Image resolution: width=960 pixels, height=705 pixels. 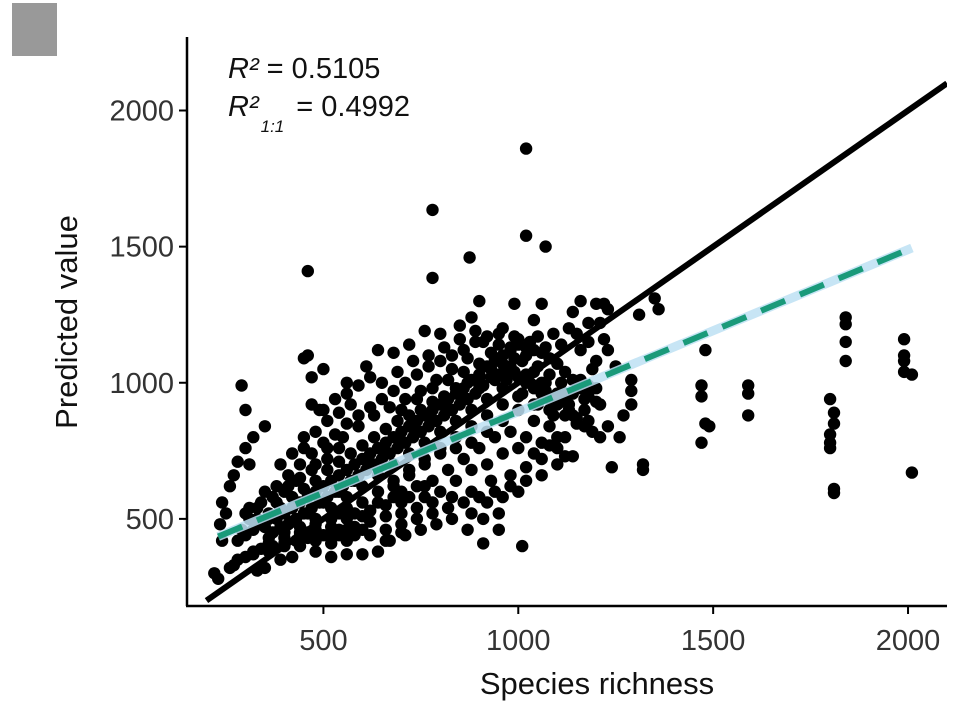 What do you see at coordinates (349, 107) in the screenshot?
I see `r2-11-value: = 0.4992` at bounding box center [349, 107].